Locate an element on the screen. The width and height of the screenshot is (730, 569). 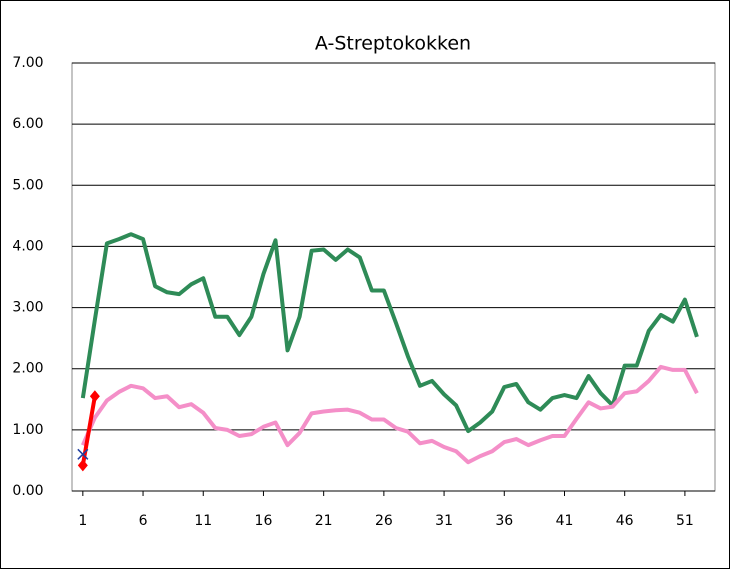
x-tick-label: 26 is located at coordinates (384, 521).